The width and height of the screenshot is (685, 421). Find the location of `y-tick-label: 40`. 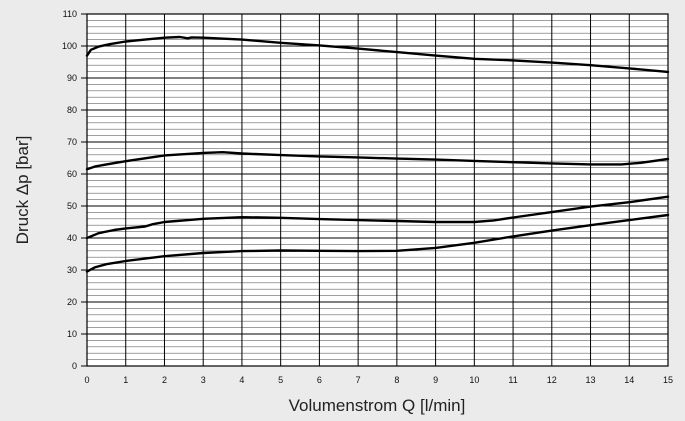

y-tick-label: 40 is located at coordinates (72, 238).